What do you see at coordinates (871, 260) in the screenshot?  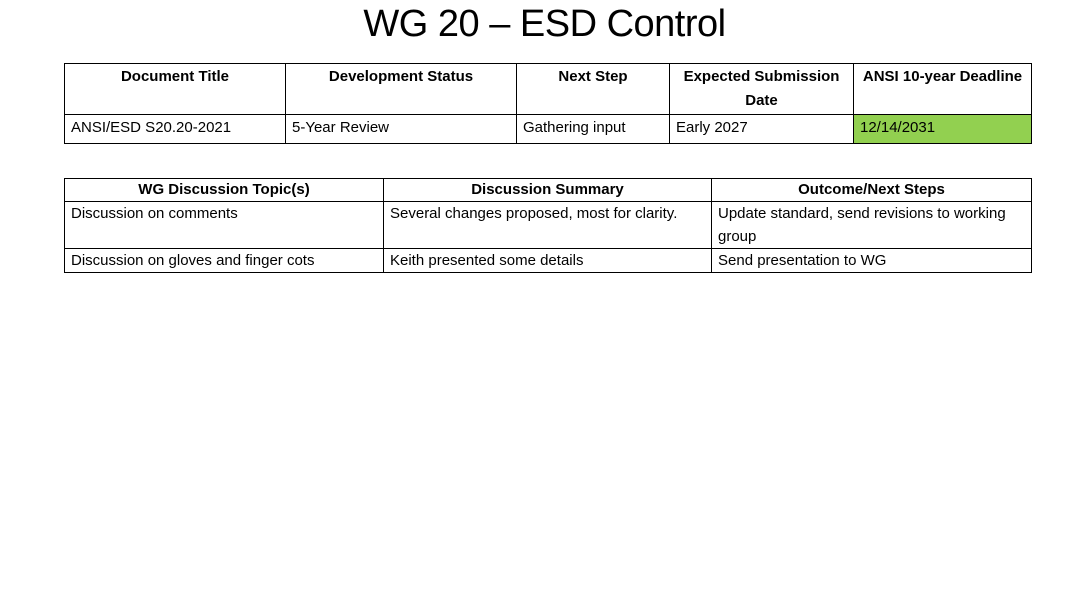 I see `cell-outcome: Send presentation to WG` at bounding box center [871, 260].